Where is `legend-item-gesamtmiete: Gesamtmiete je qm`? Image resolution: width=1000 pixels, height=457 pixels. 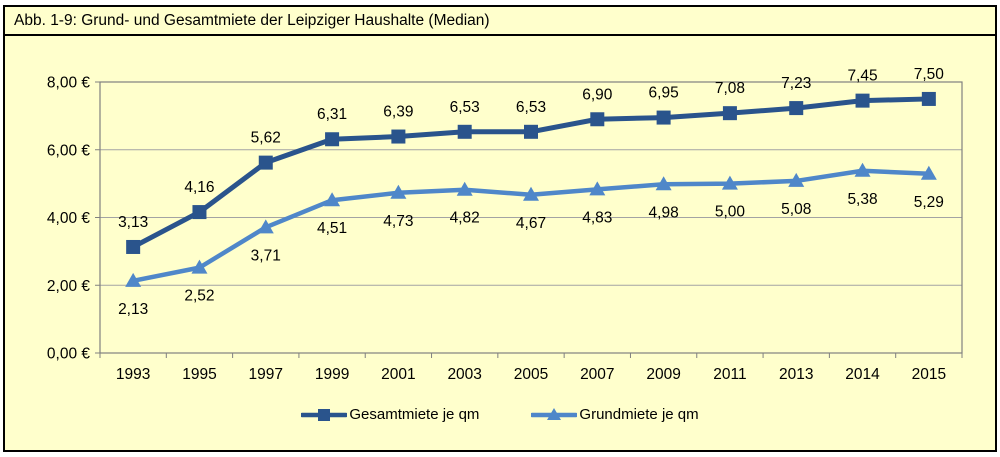 legend-item-gesamtmiete: Gesamtmiete je qm is located at coordinates (390, 414).